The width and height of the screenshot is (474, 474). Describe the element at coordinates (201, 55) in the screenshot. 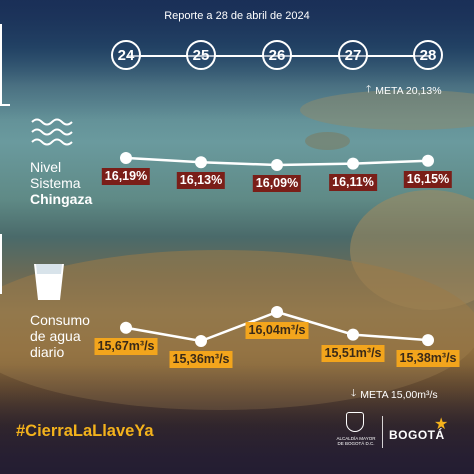

I see `day-25: 25` at that location.